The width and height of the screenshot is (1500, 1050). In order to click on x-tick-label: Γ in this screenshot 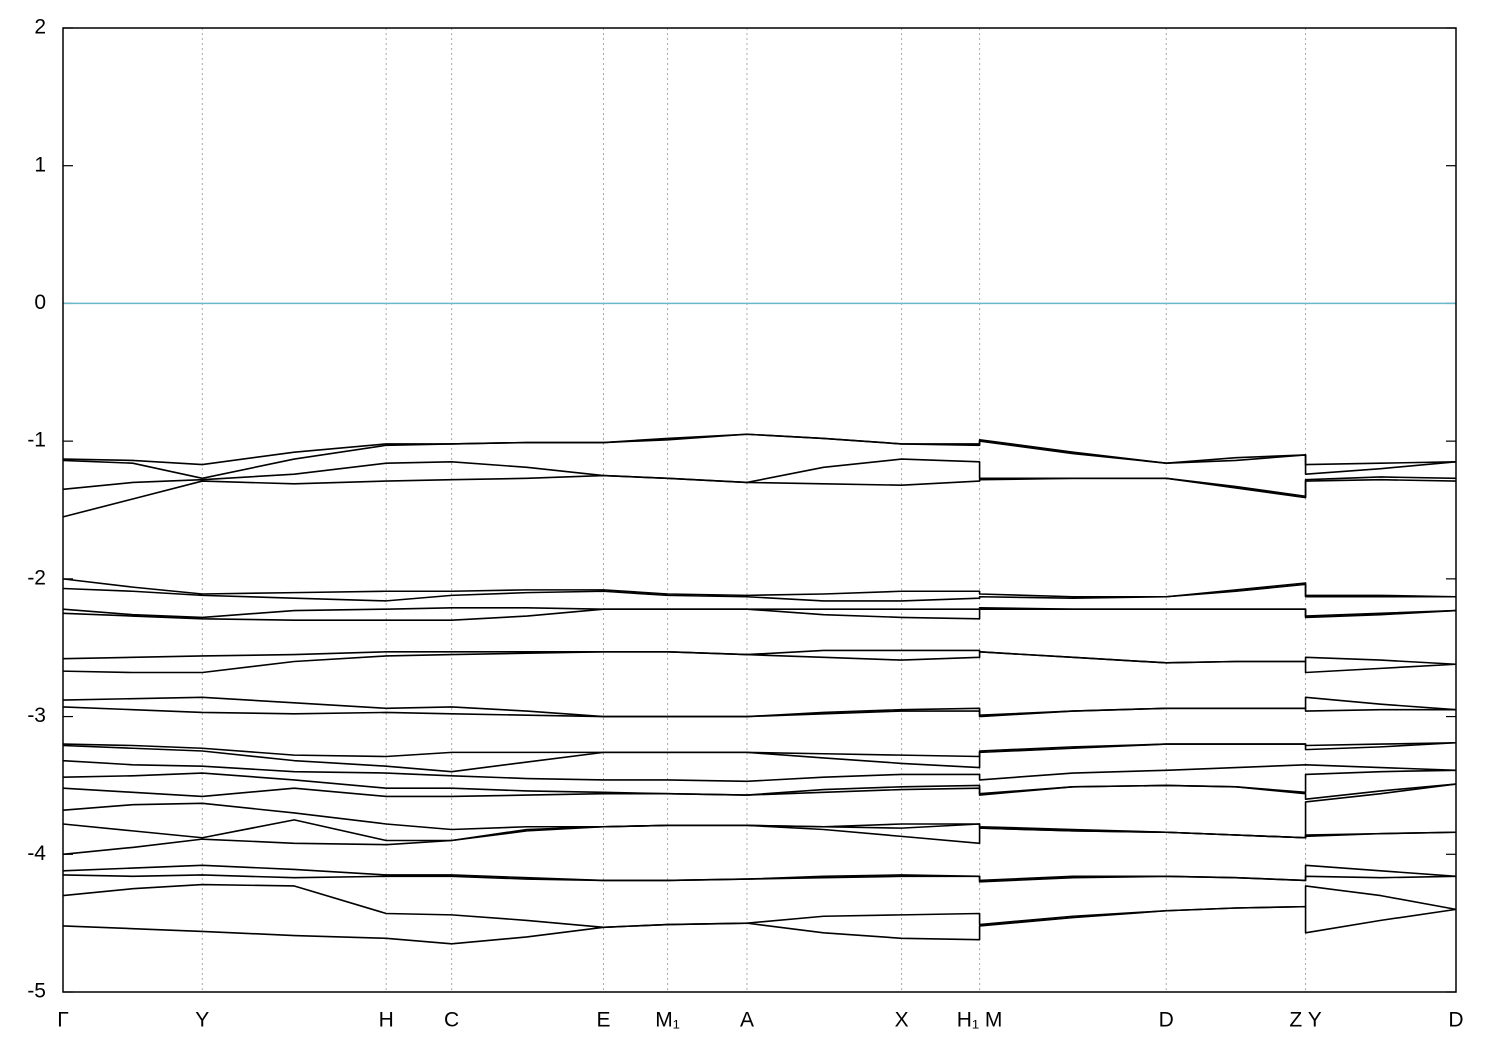, I will do `click(63, 1020)`.